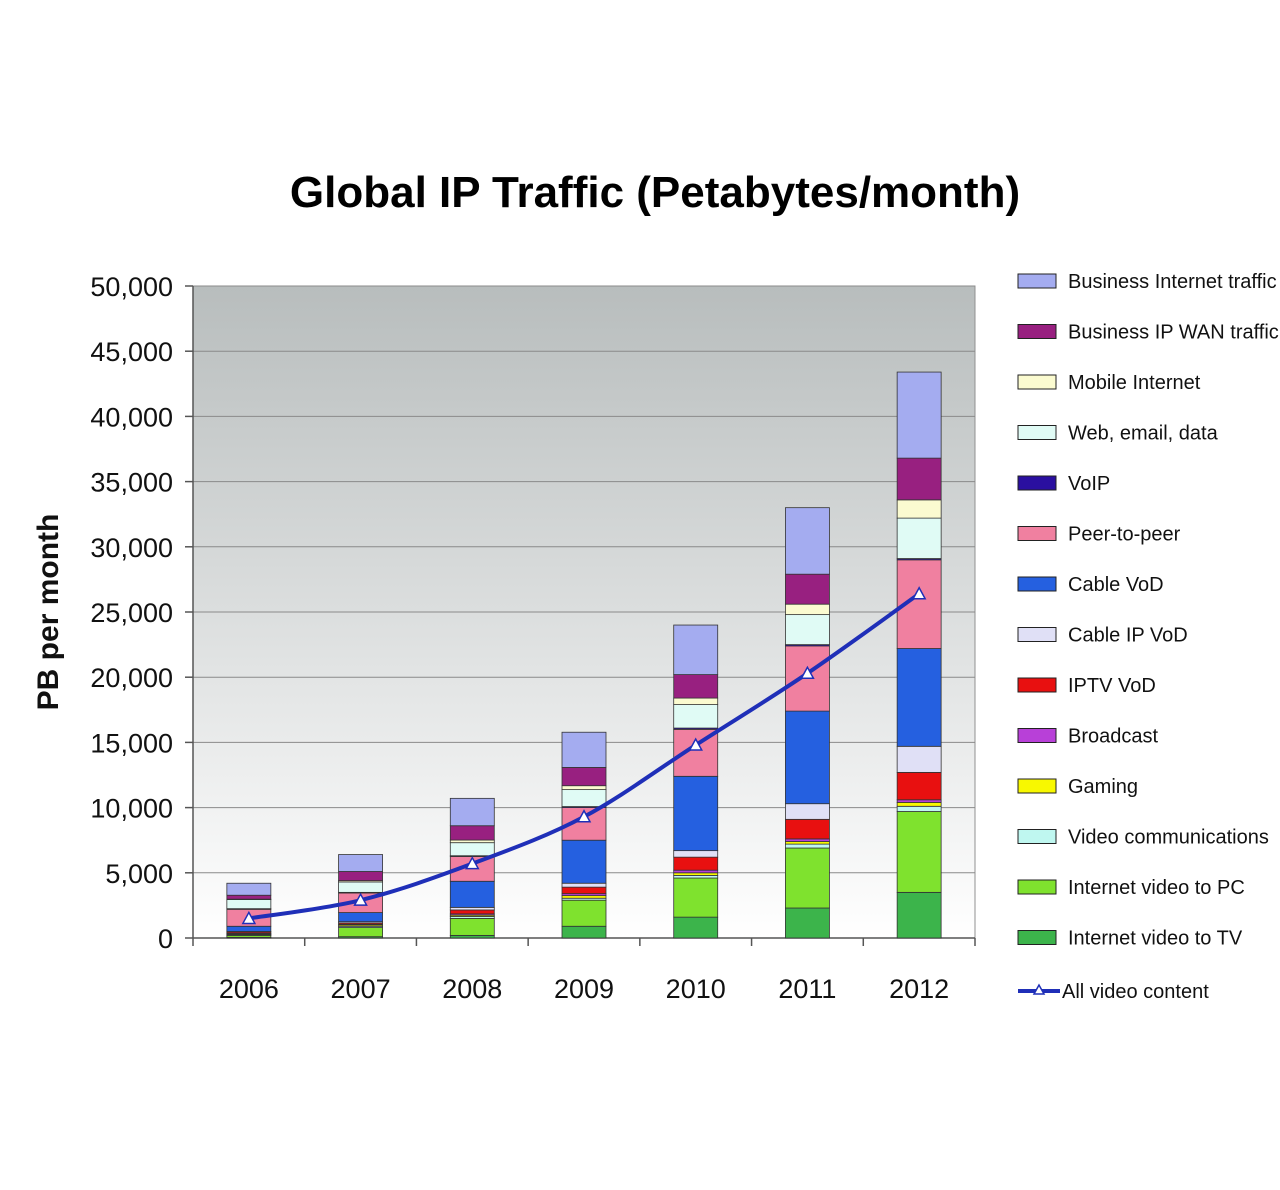 This screenshot has height=1190, width=1280. Describe the element at coordinates (249, 989) in the screenshot. I see `x-tick-label: 2006` at that location.